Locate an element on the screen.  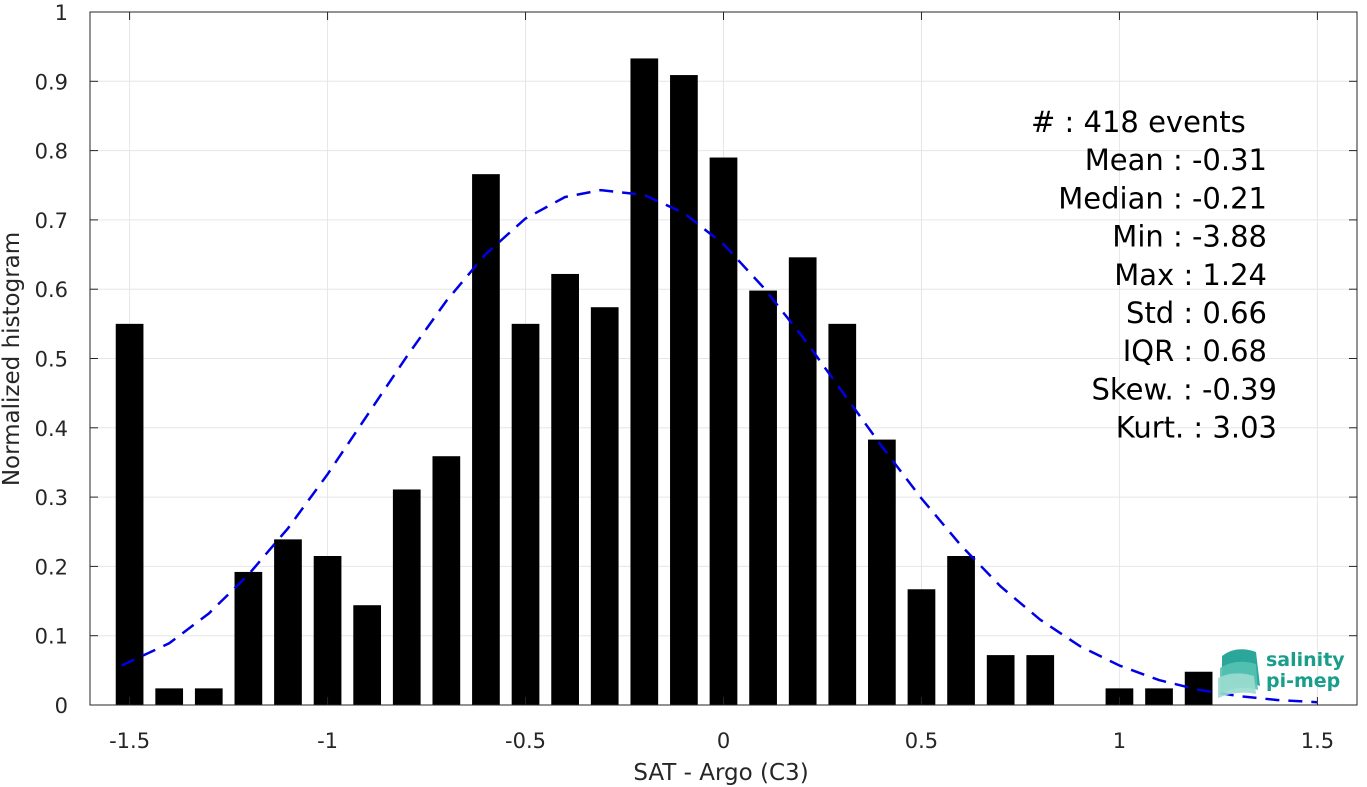
y-tick-label: 0.6 is located at coordinates (51, 290).